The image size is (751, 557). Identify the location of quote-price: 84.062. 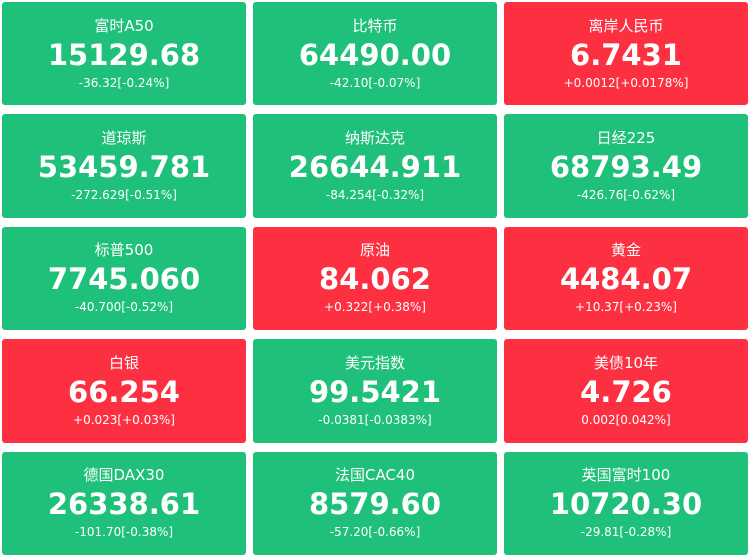
(375, 279).